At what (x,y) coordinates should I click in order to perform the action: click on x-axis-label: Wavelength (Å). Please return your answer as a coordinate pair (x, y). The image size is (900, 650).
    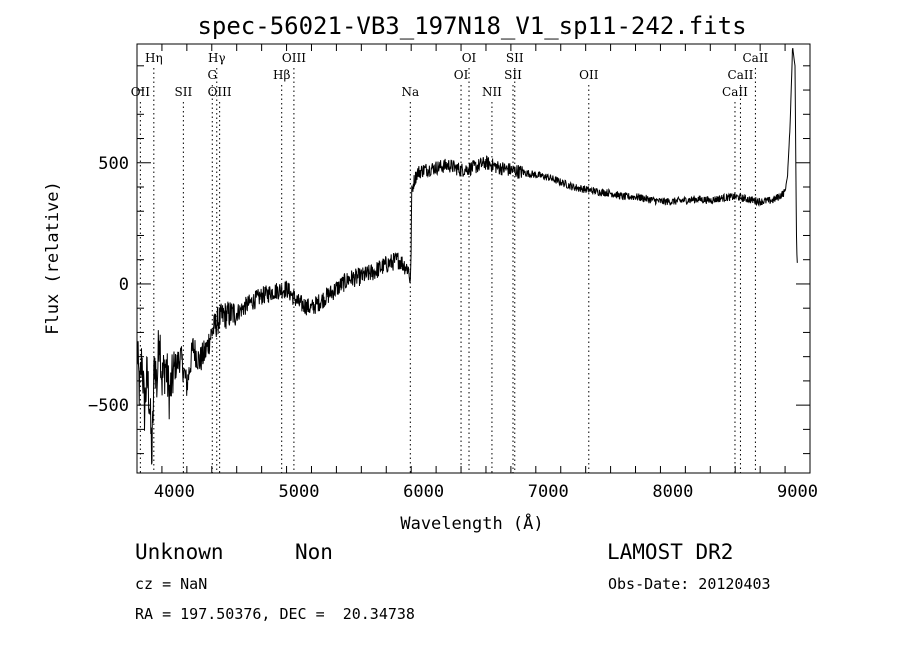
    Looking at the image, I should click on (471, 523).